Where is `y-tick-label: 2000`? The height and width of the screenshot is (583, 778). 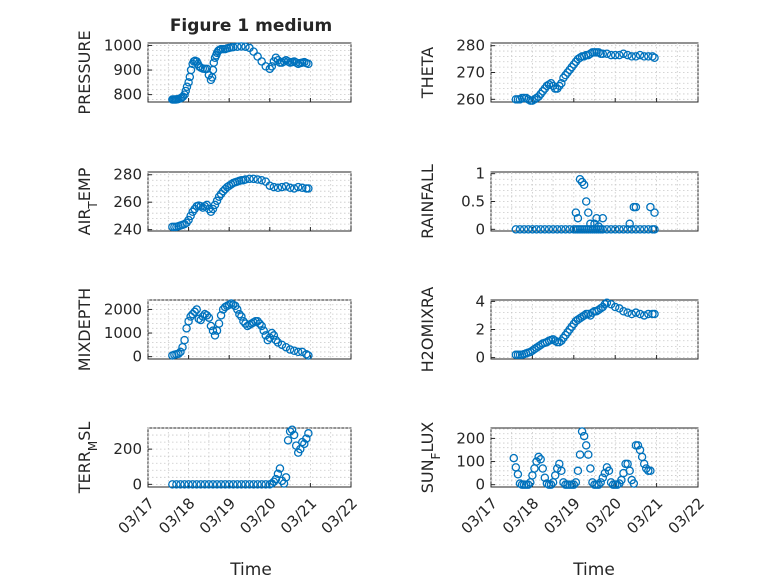
y-tick-label: 2000 is located at coordinates (123, 309).